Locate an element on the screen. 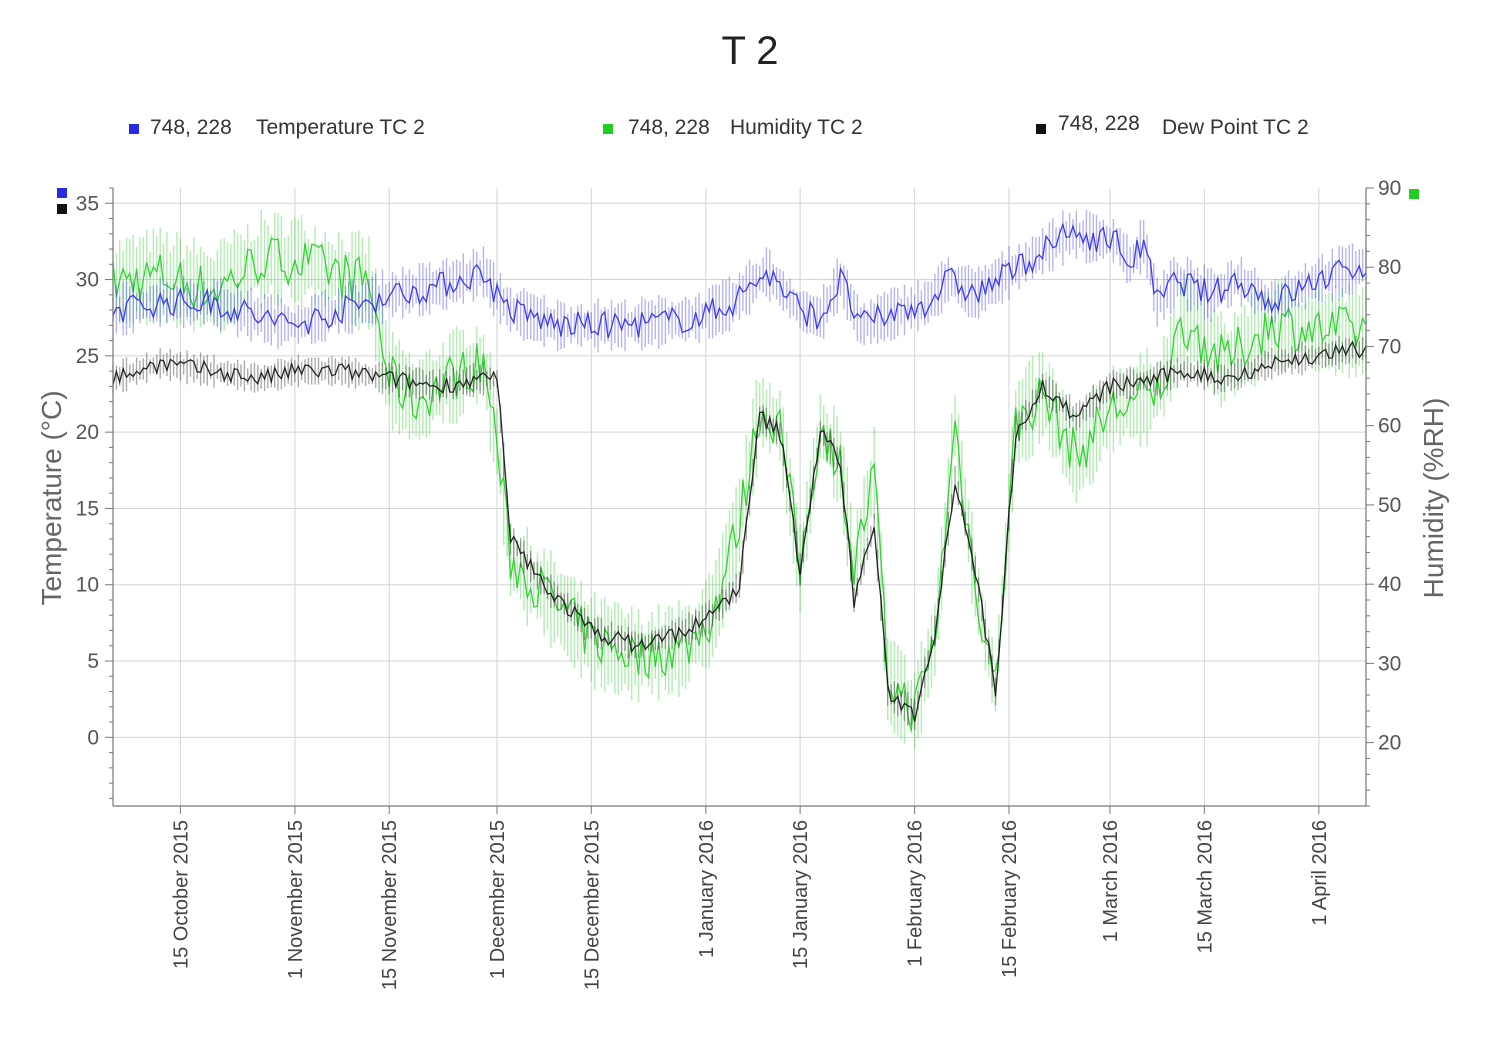 The width and height of the screenshot is (1500, 1042). y-tick-label-right: 60 is located at coordinates (1389, 426).